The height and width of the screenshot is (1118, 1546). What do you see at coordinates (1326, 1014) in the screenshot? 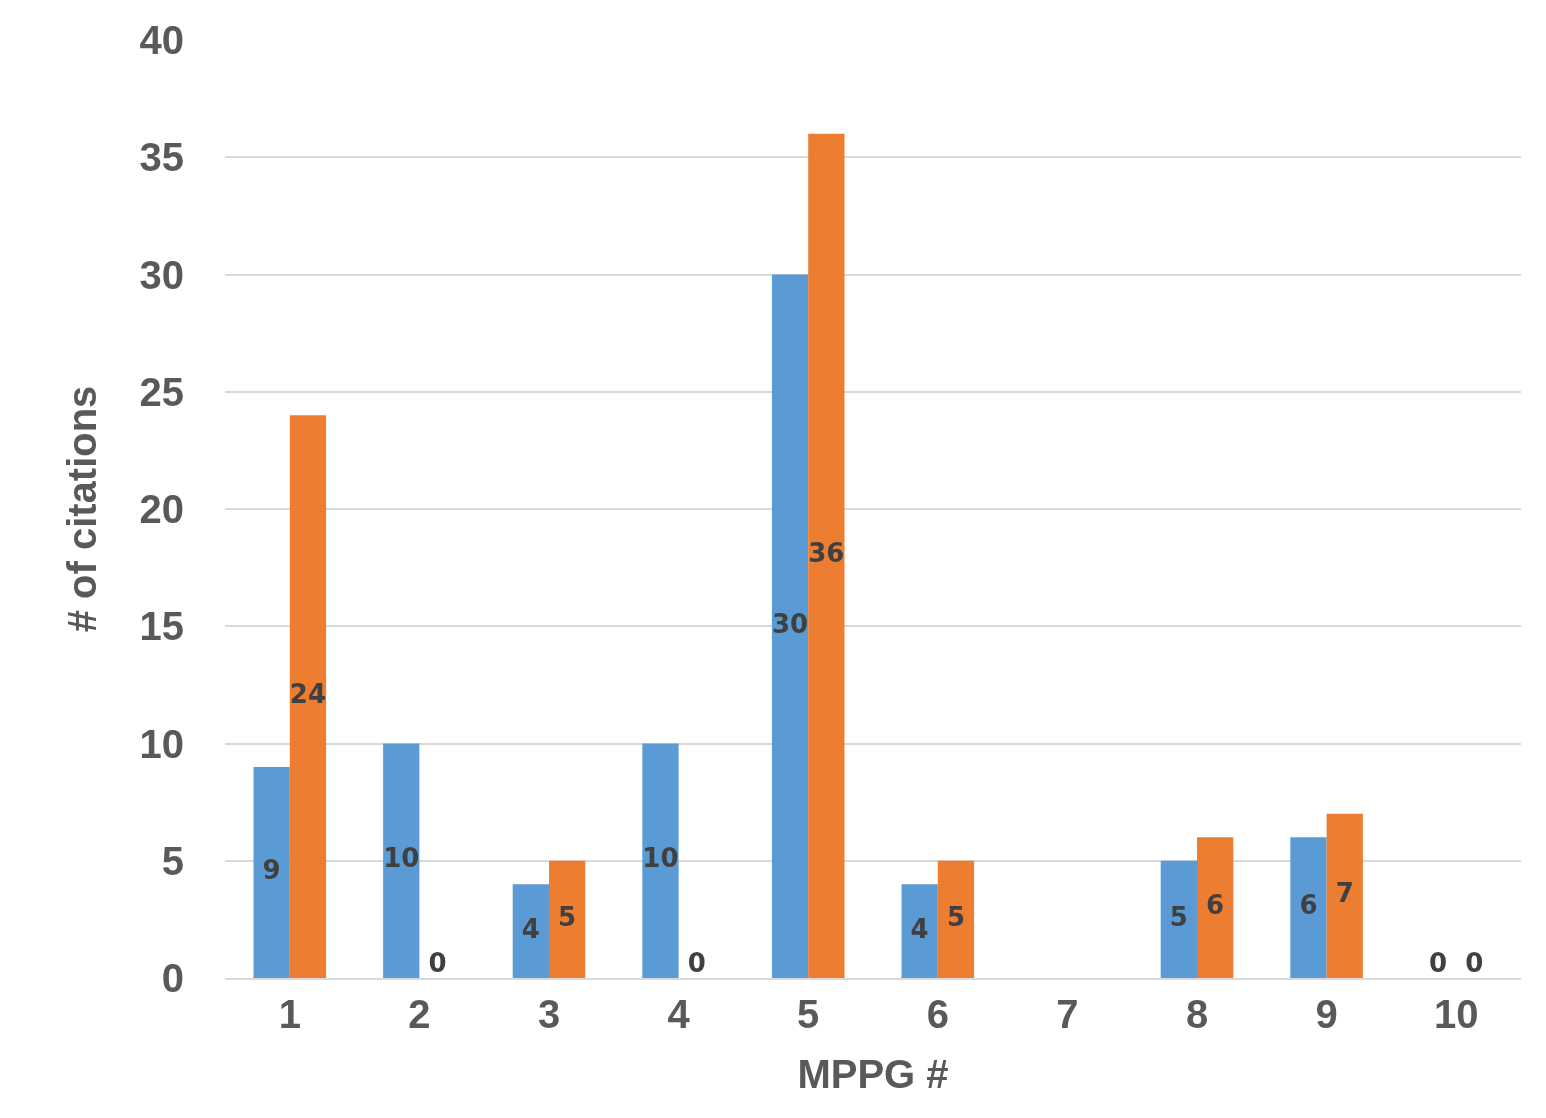
I see `x-tick-label: 9` at bounding box center [1326, 1014].